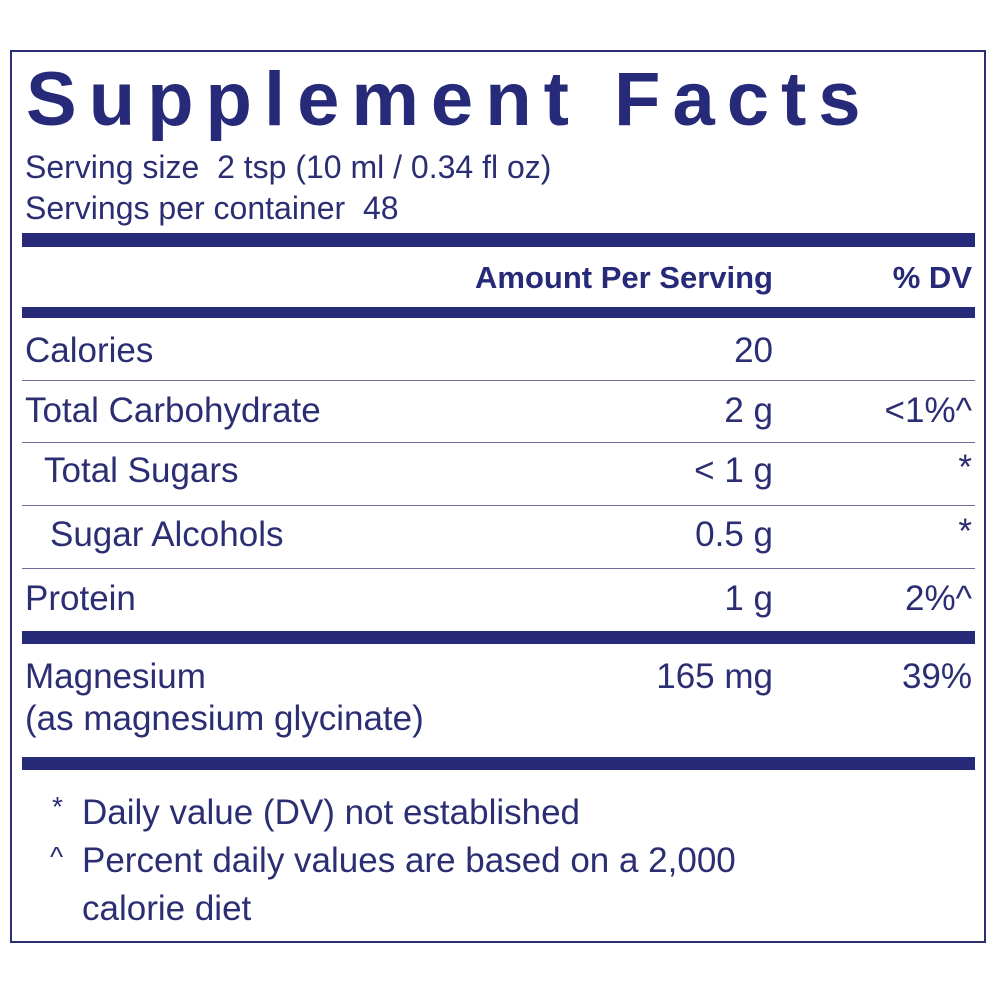 The height and width of the screenshot is (1000, 1000). I want to click on footnote-text: calorie diet, so click(167, 908).